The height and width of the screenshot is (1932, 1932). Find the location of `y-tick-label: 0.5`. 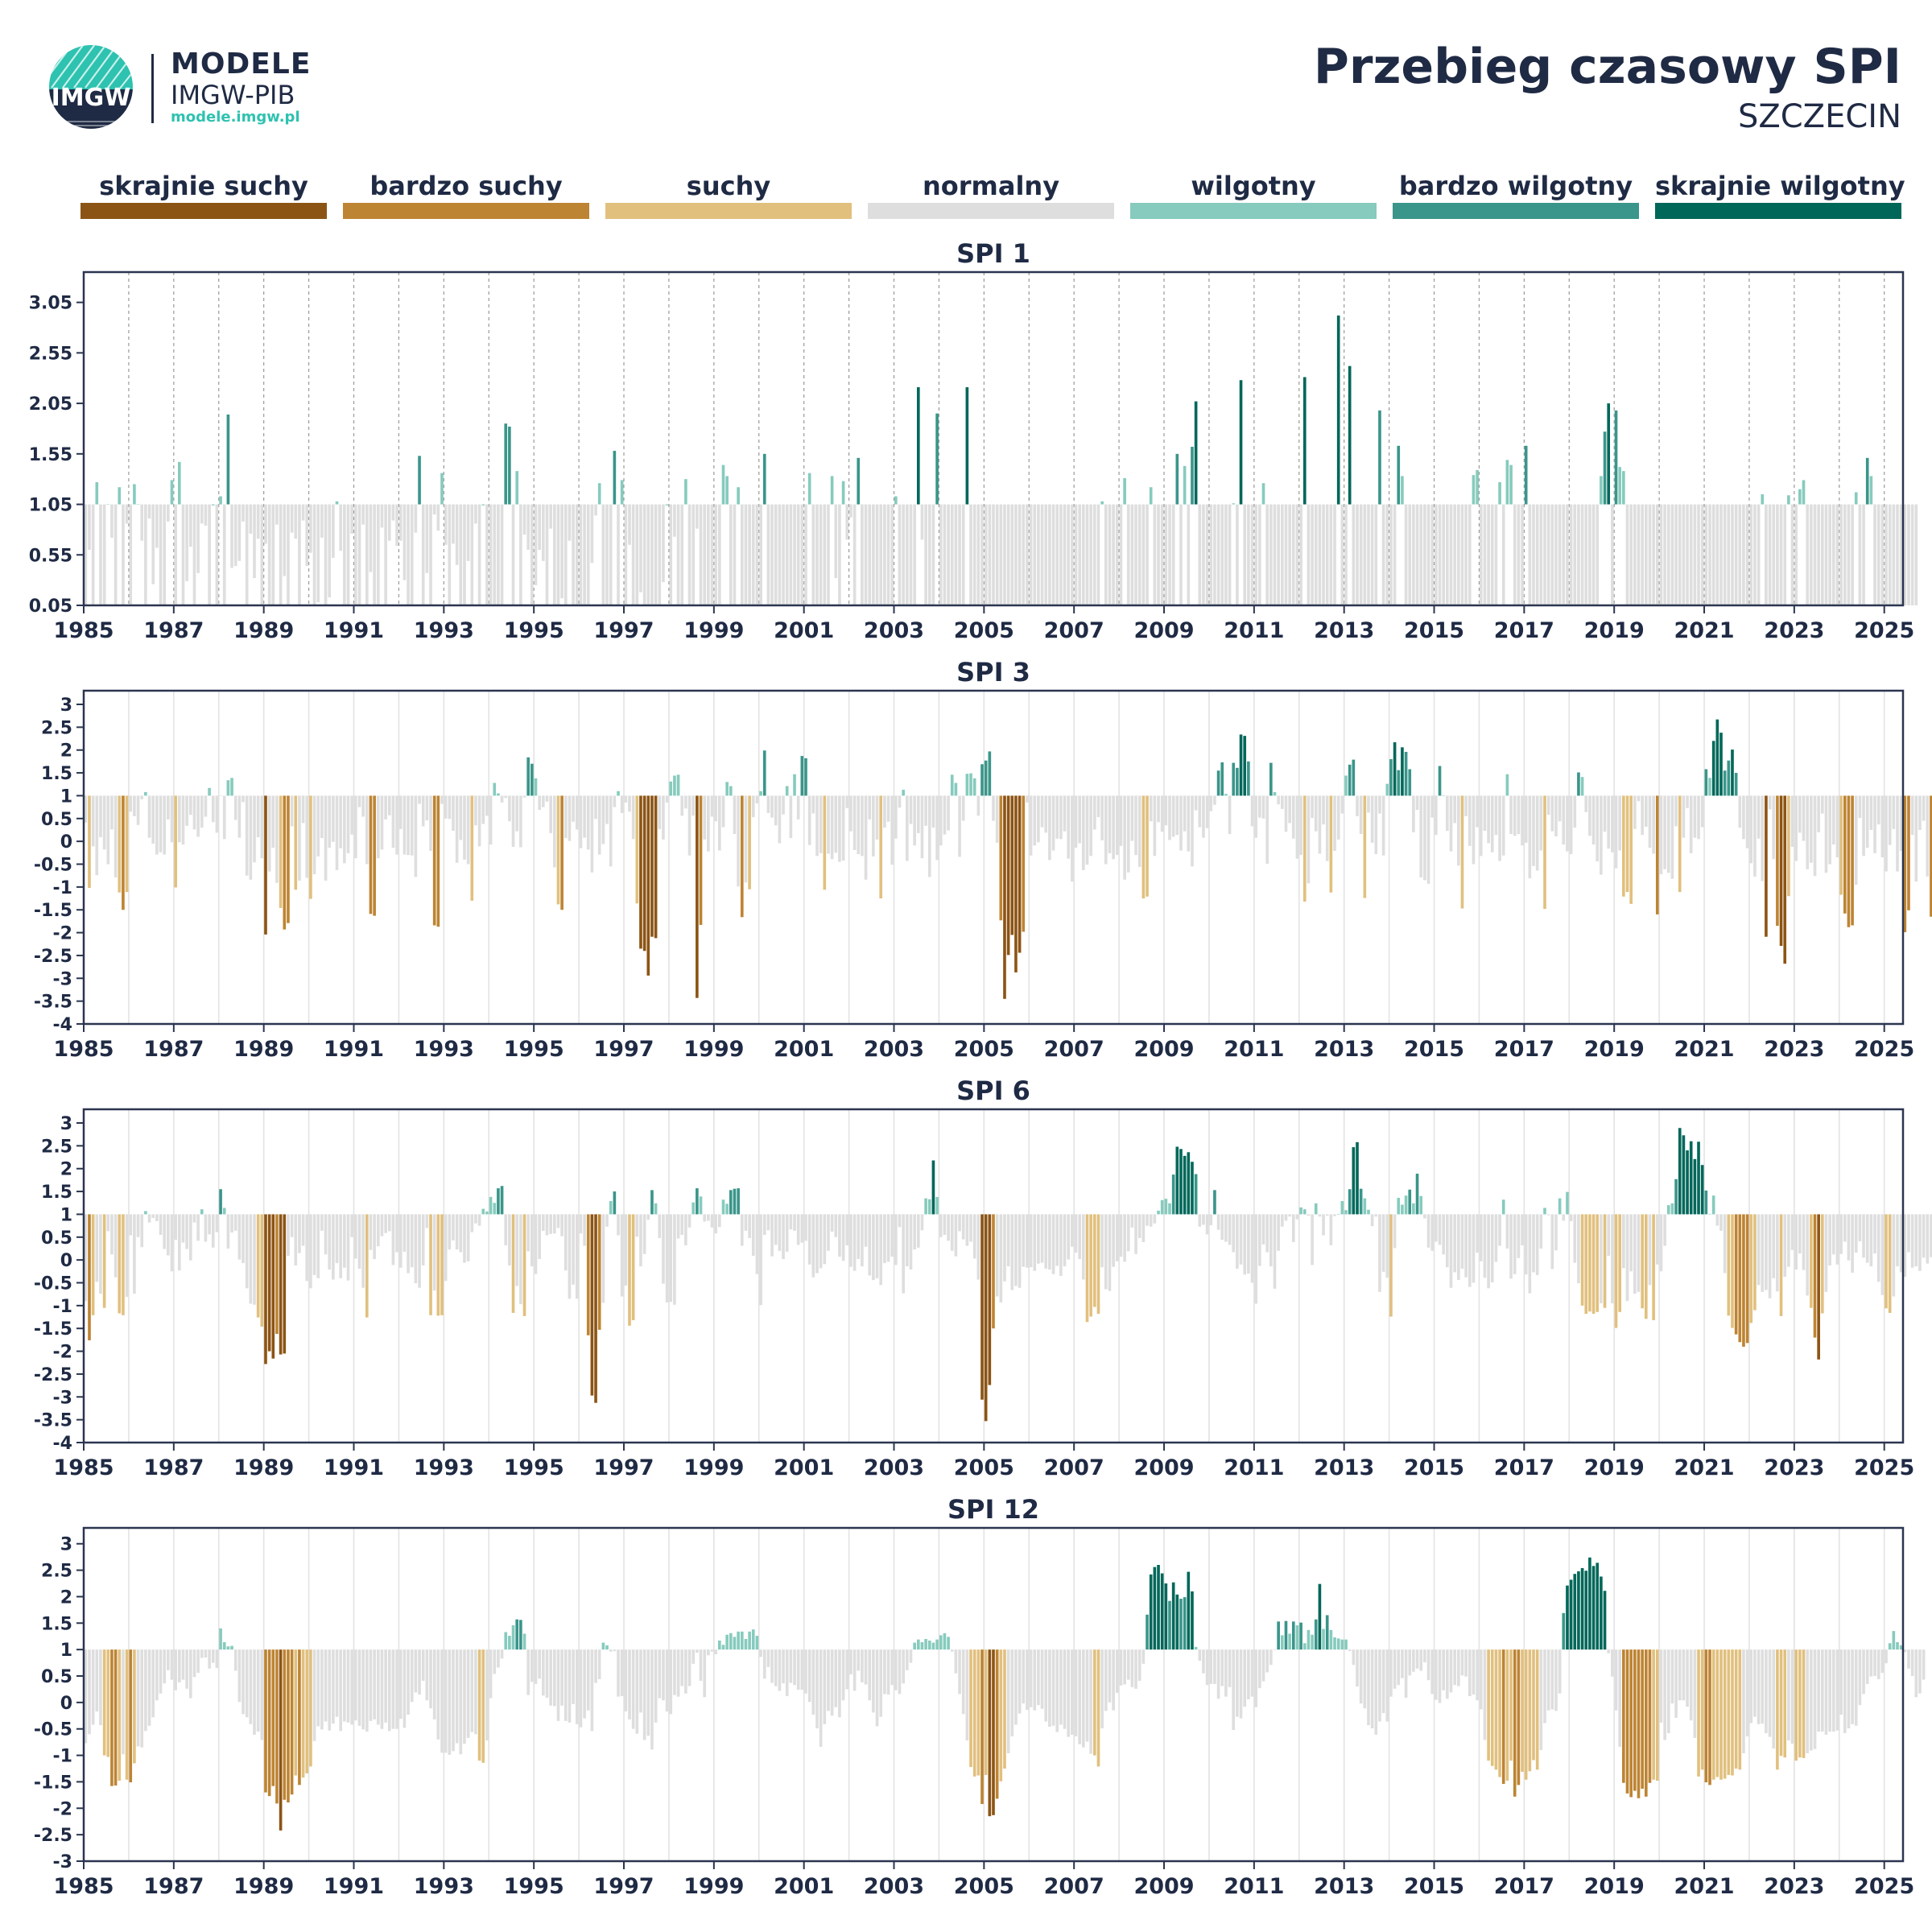

y-tick-label: 0.5 is located at coordinates (56, 1238).